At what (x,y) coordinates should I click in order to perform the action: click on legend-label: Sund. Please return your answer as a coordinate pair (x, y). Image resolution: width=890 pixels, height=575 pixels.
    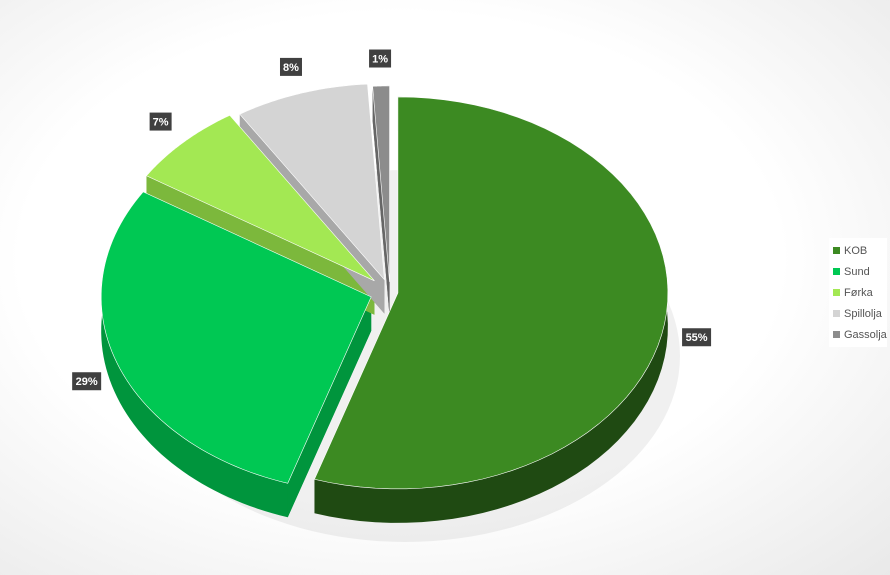
    Looking at the image, I should click on (857, 271).